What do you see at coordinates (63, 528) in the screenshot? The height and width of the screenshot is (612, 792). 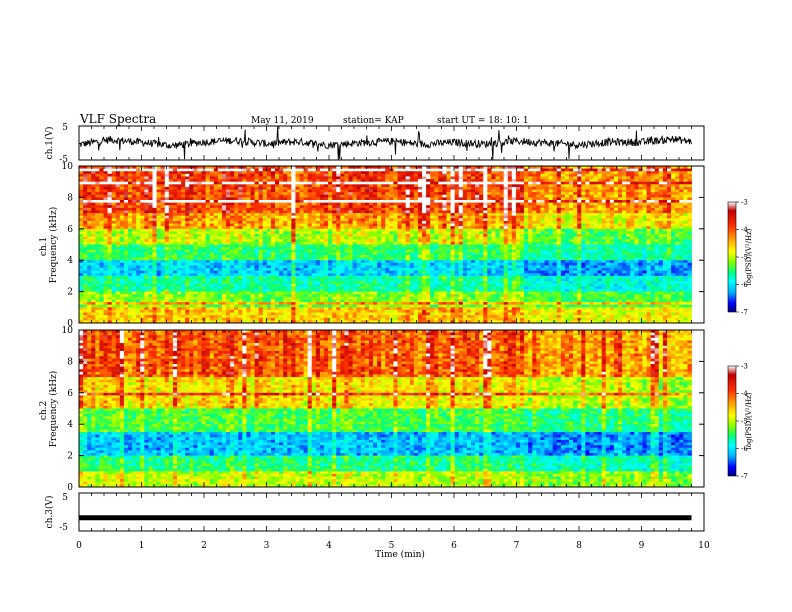 I see `ch3-ytick-bottom: -5` at bounding box center [63, 528].